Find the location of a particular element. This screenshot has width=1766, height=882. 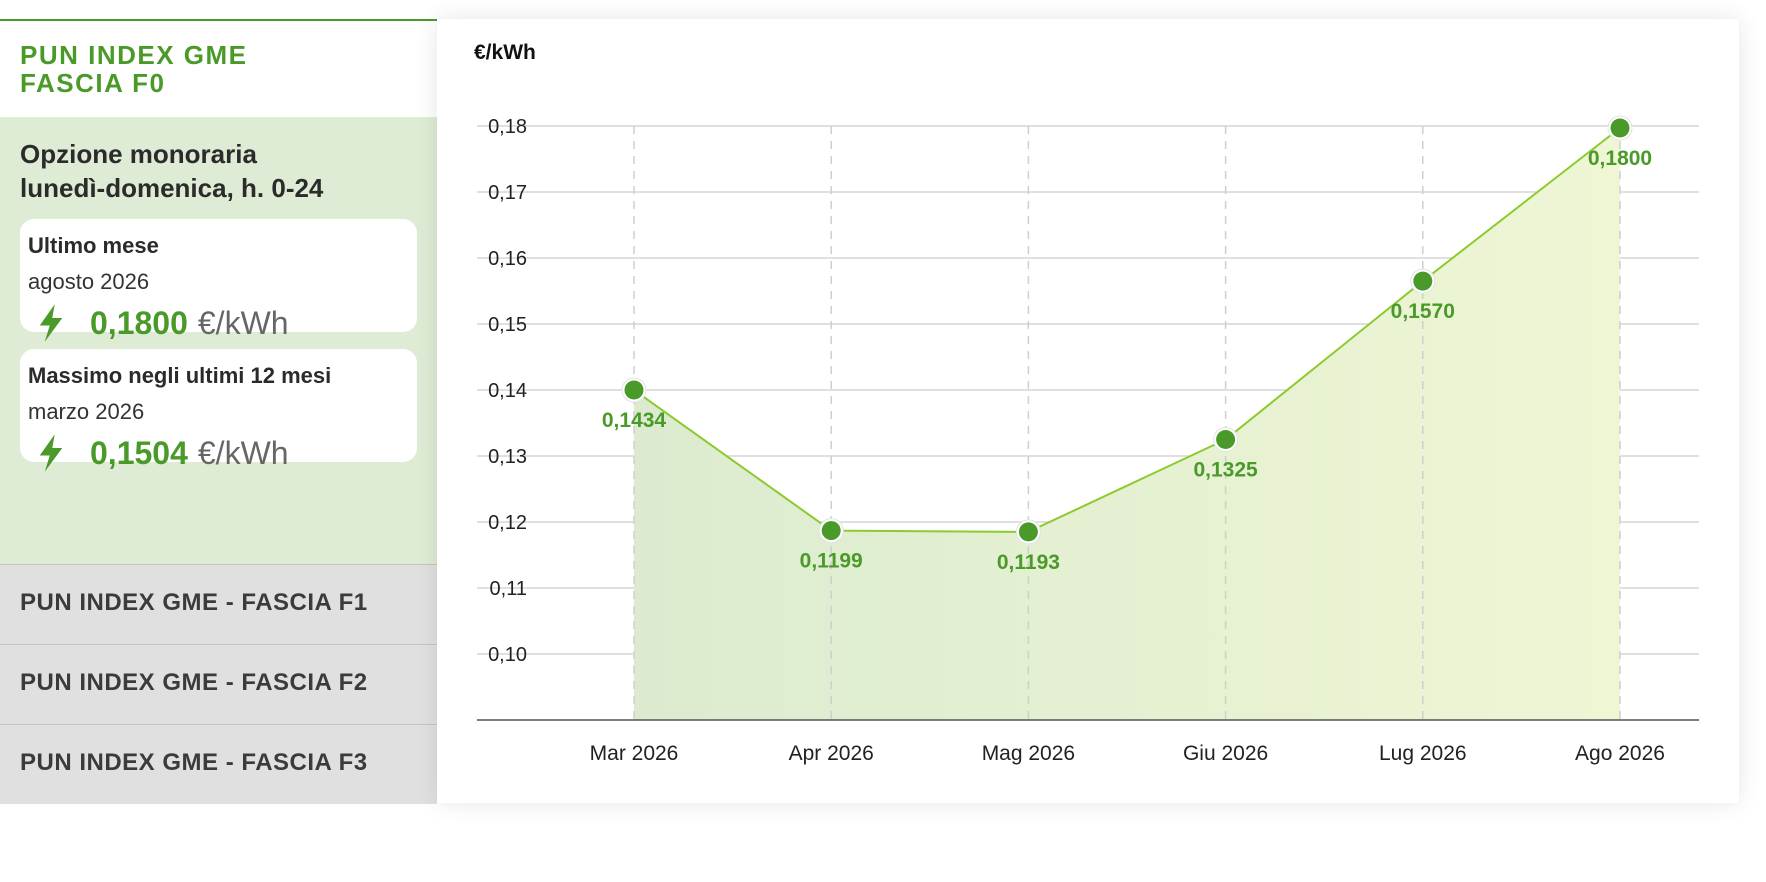

accordion-header-f3: PUN INDEX GME - FASCIA F3 is located at coordinates (218, 764).